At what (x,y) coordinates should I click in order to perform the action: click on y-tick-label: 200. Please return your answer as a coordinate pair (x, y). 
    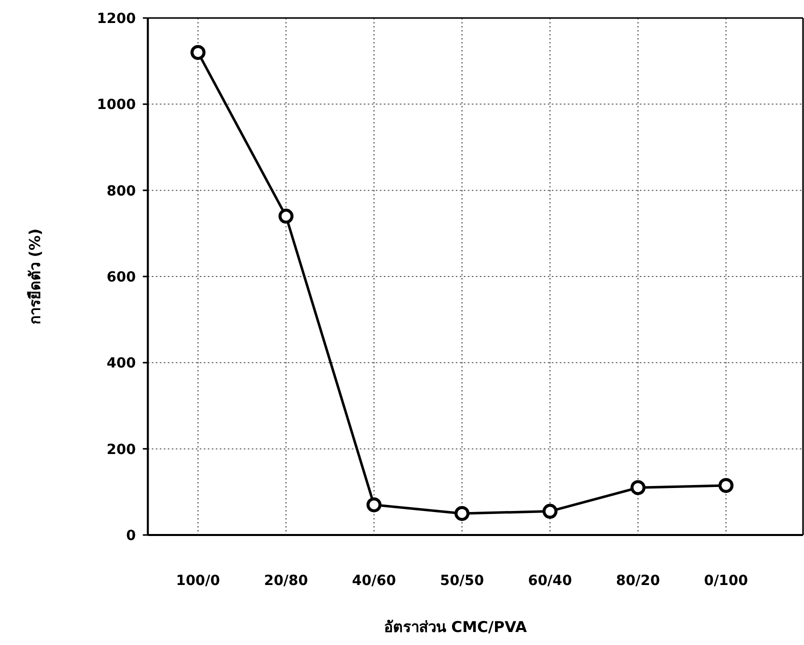
    Looking at the image, I should click on (121, 450).